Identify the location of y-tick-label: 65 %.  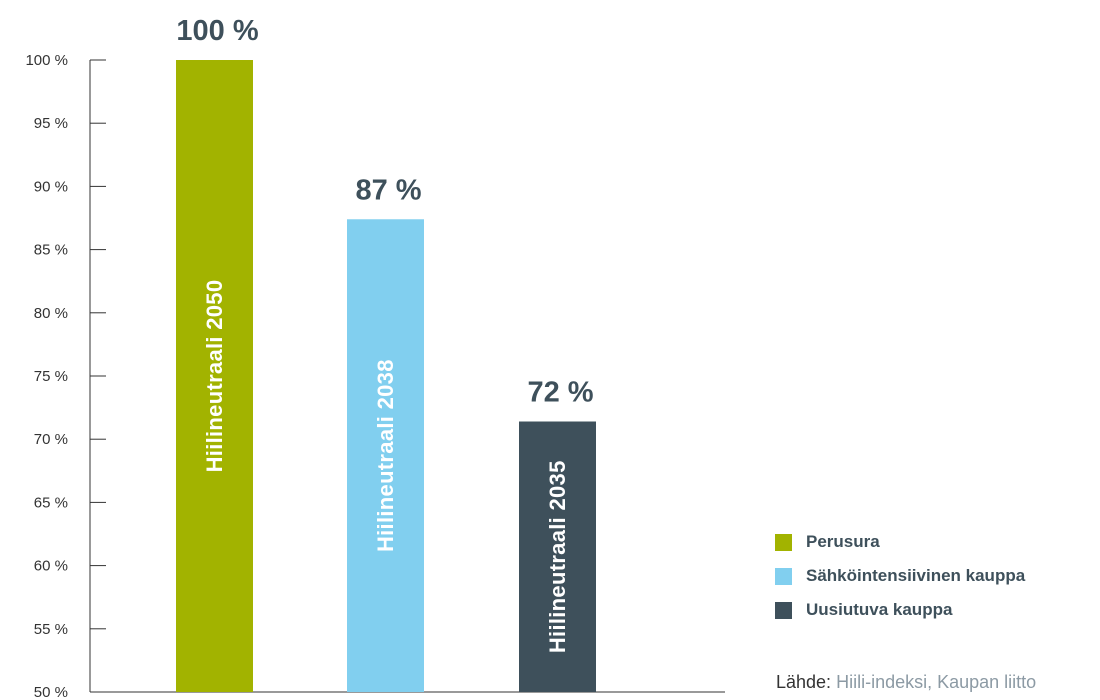
(51, 502).